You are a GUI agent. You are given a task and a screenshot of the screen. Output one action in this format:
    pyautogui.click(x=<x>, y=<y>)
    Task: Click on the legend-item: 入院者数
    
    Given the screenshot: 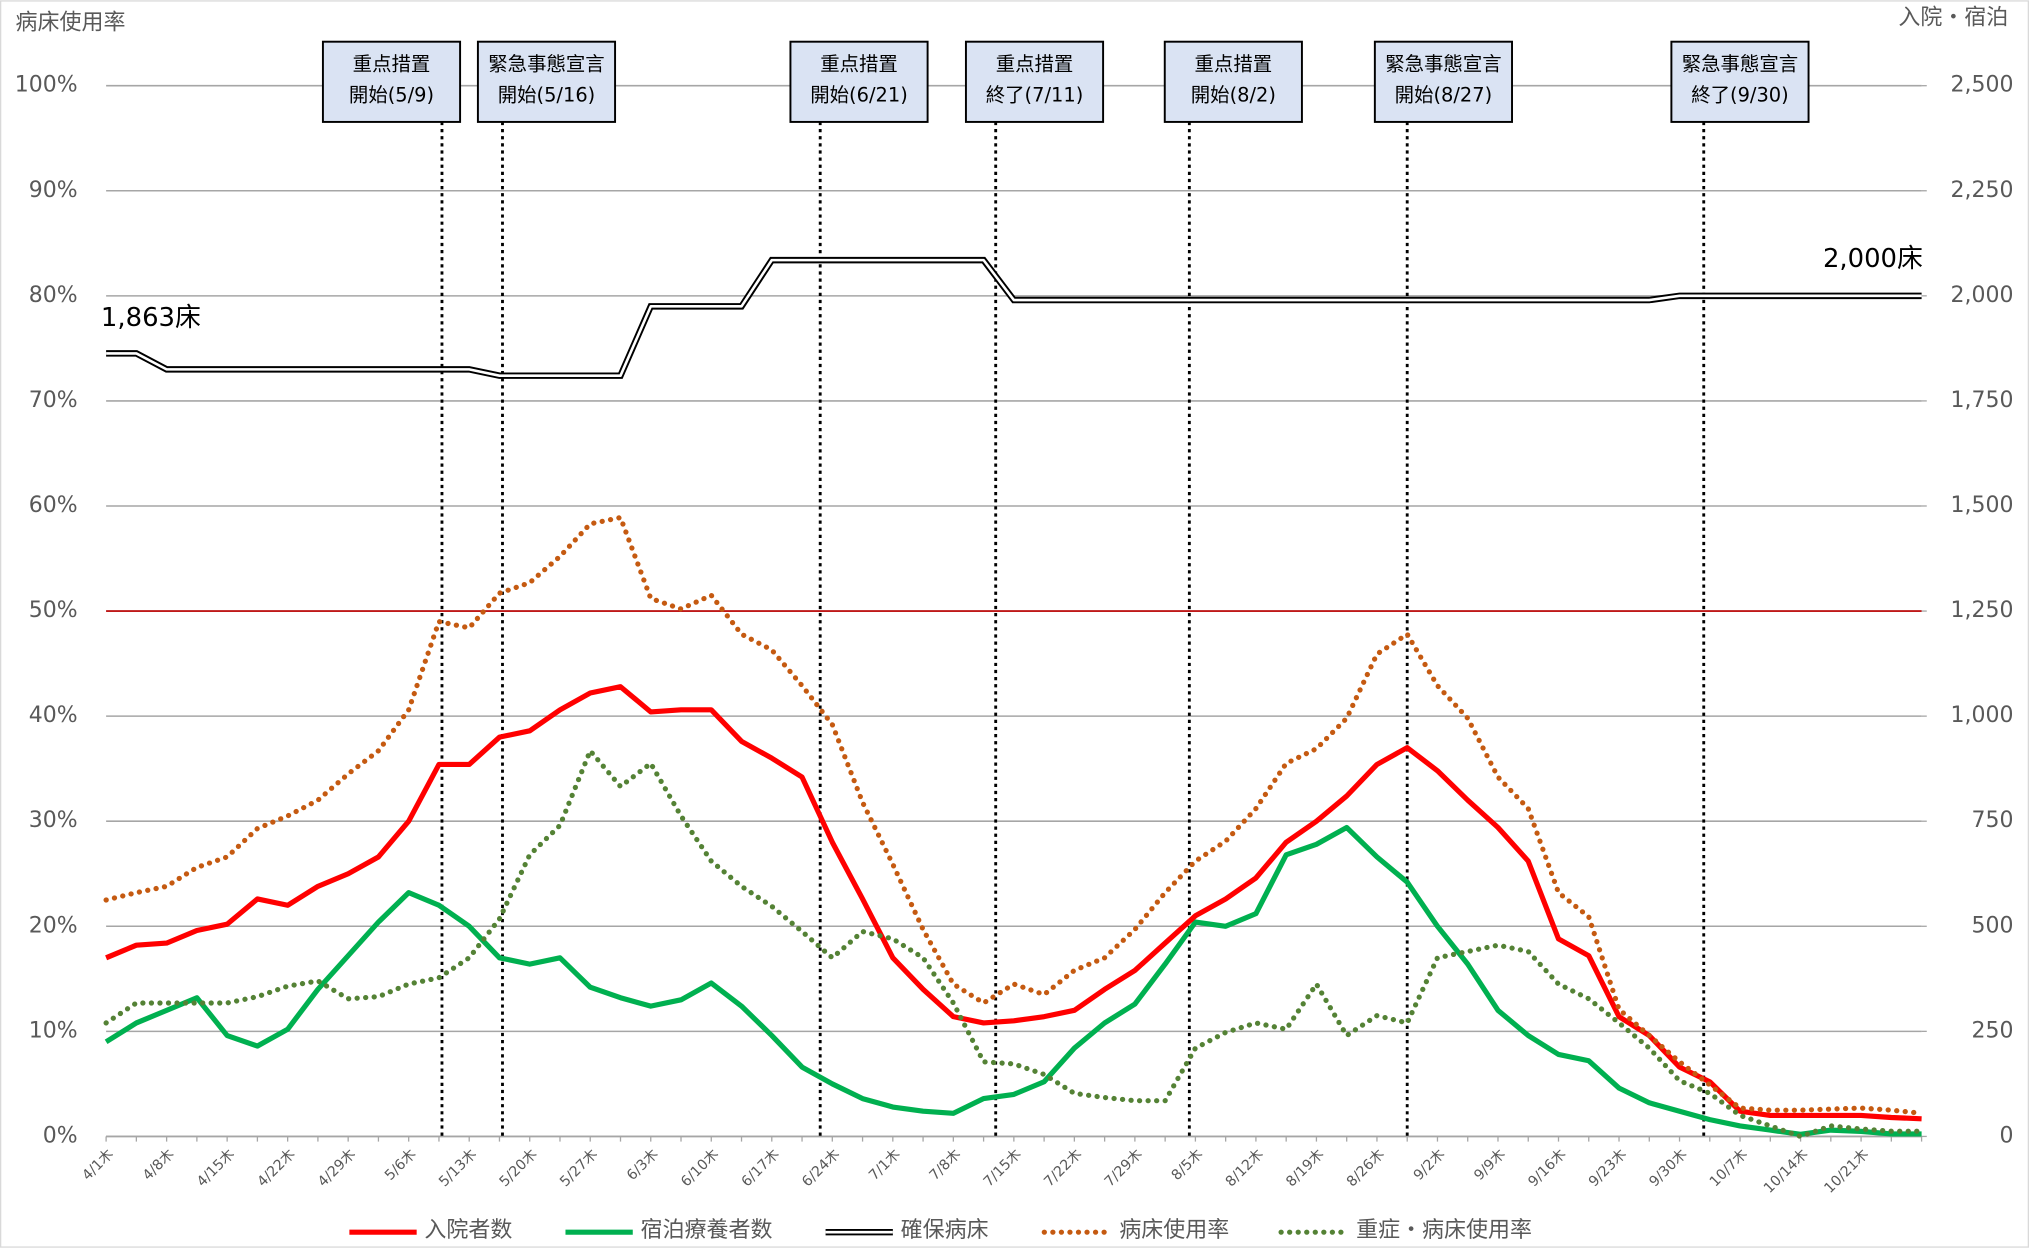 What is the action you would take?
    pyautogui.click(x=430, y=1230)
    